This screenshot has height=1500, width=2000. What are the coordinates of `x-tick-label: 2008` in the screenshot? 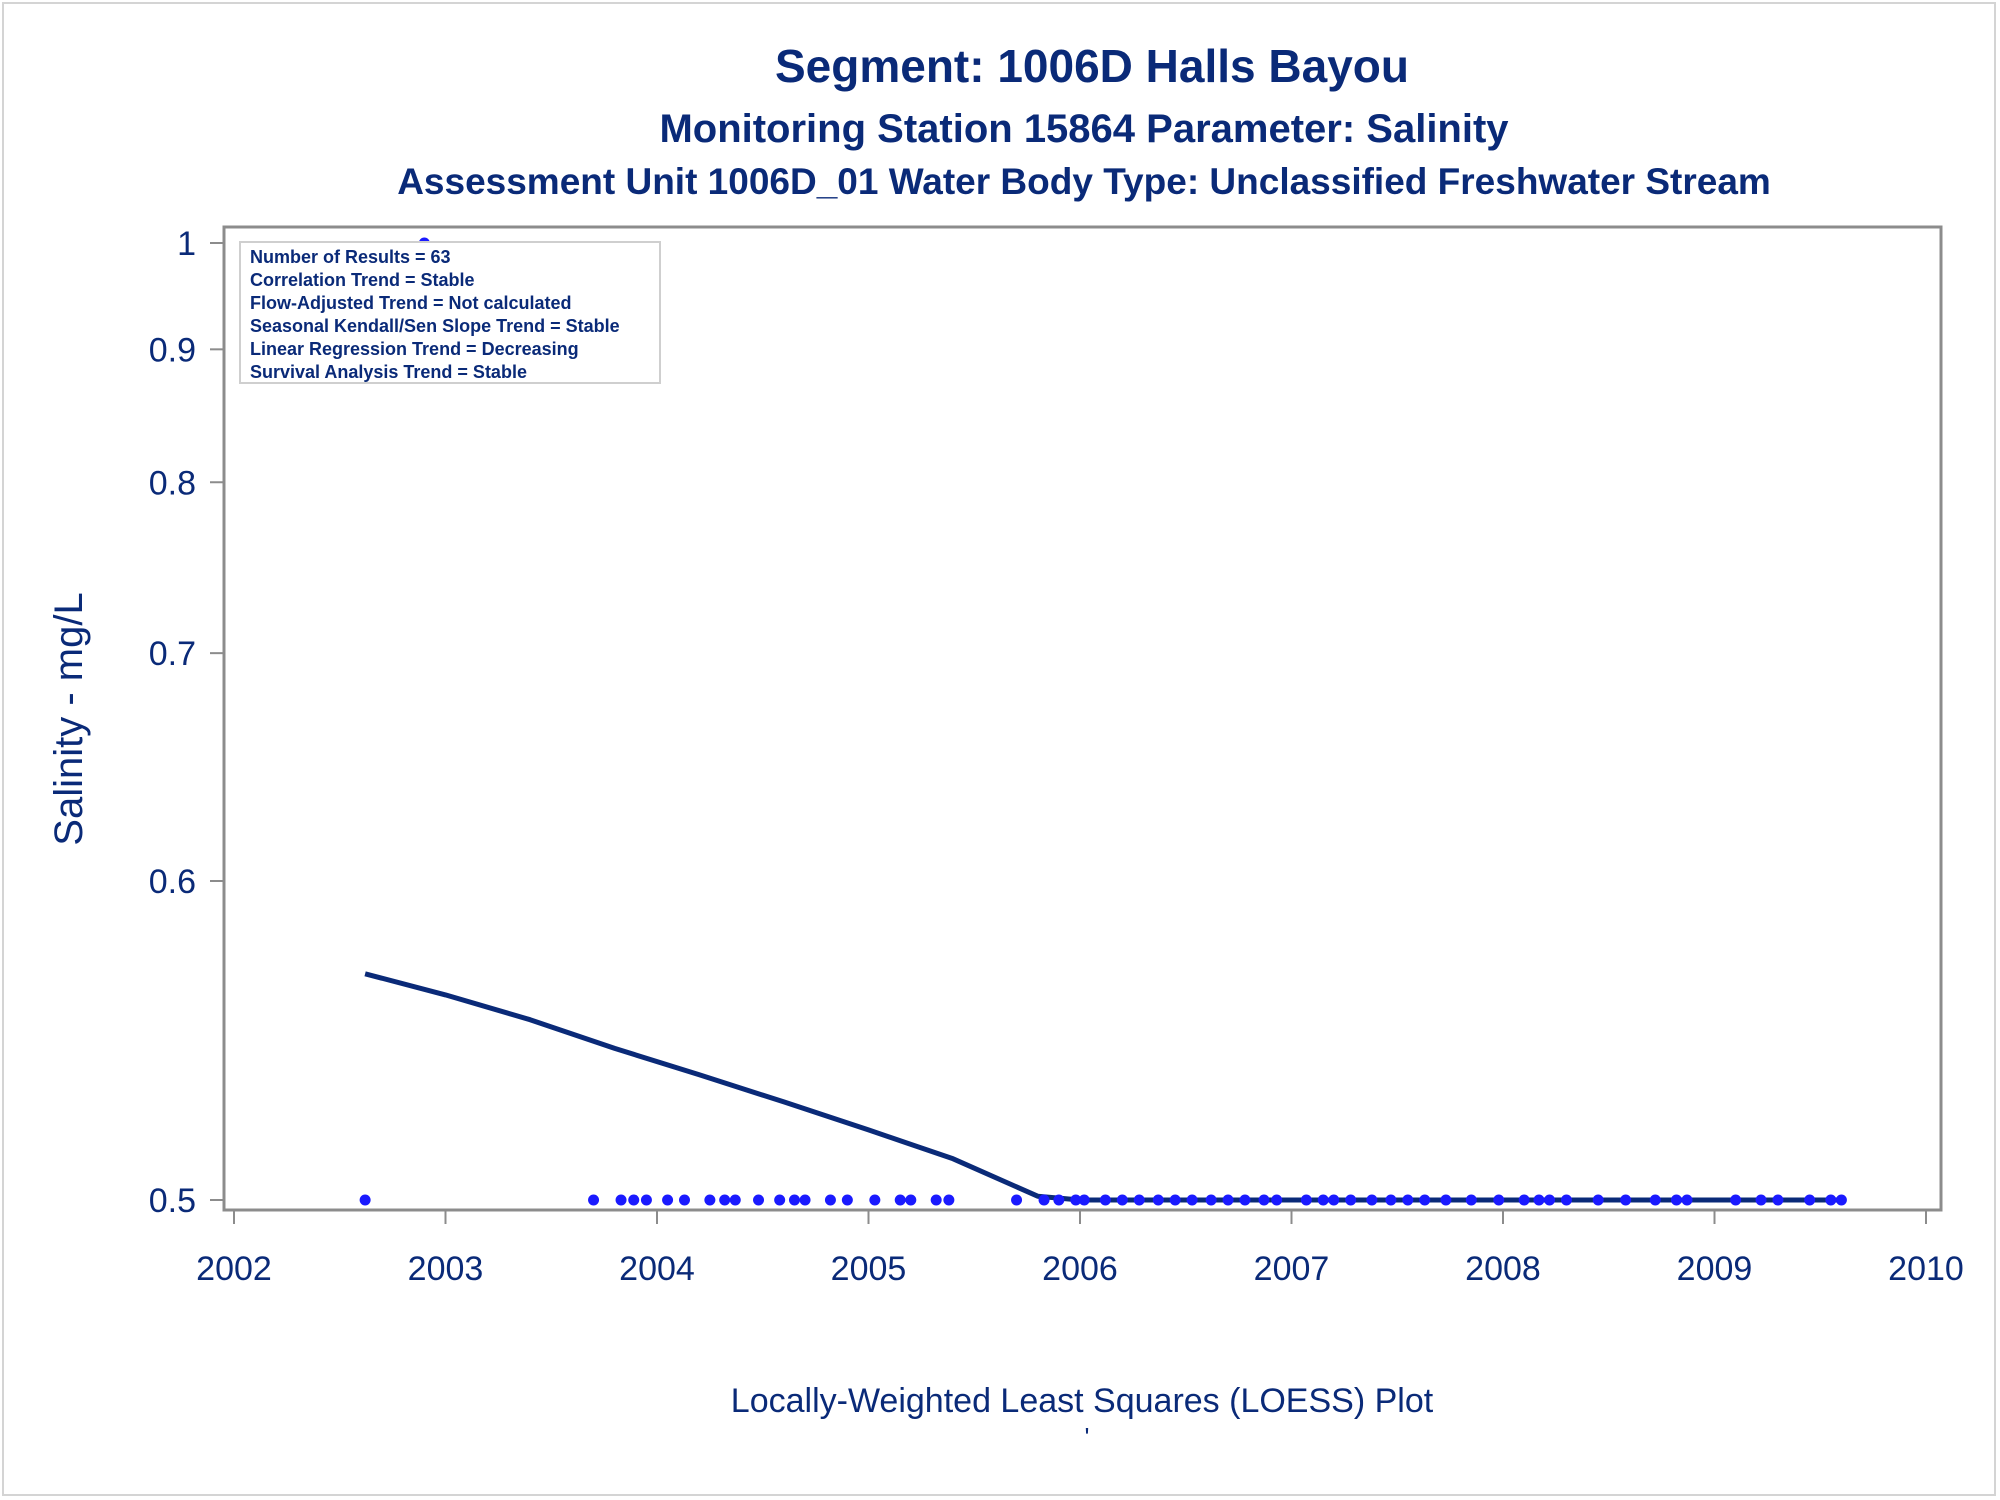 It's located at (1503, 1269).